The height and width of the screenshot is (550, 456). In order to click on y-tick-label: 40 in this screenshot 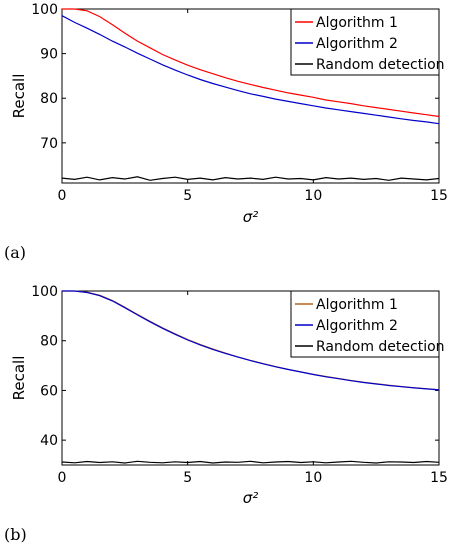, I will do `click(49, 441)`.